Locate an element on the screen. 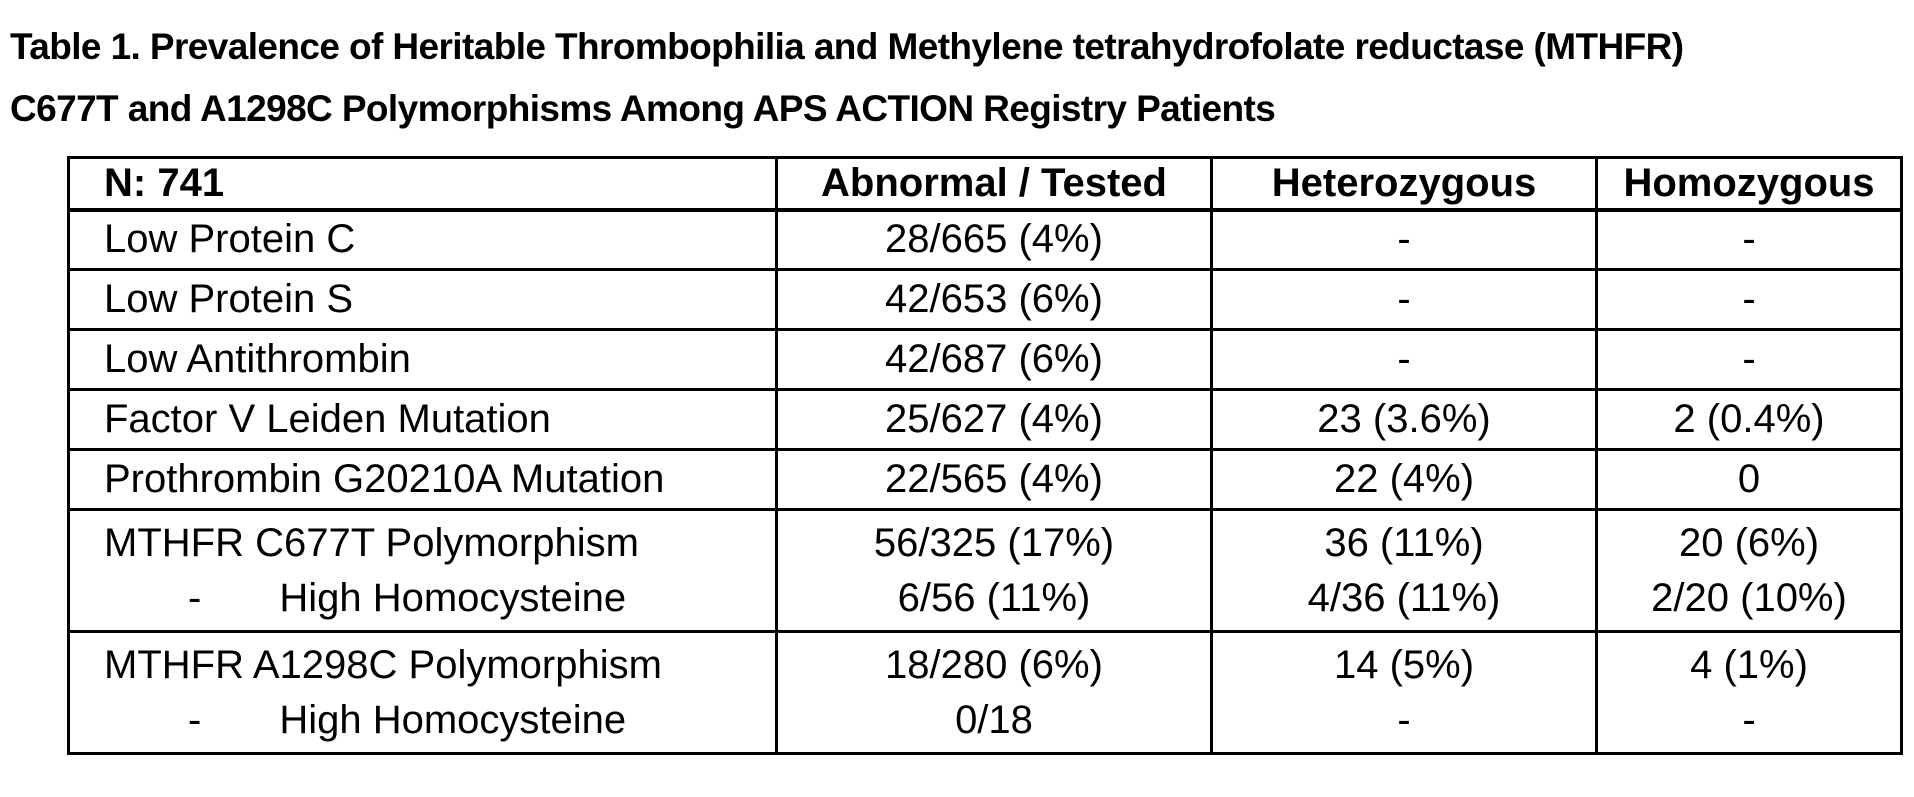 The width and height of the screenshot is (1914, 797). table-row: Low Protein S 42/653 (6%) - - is located at coordinates (985, 299).